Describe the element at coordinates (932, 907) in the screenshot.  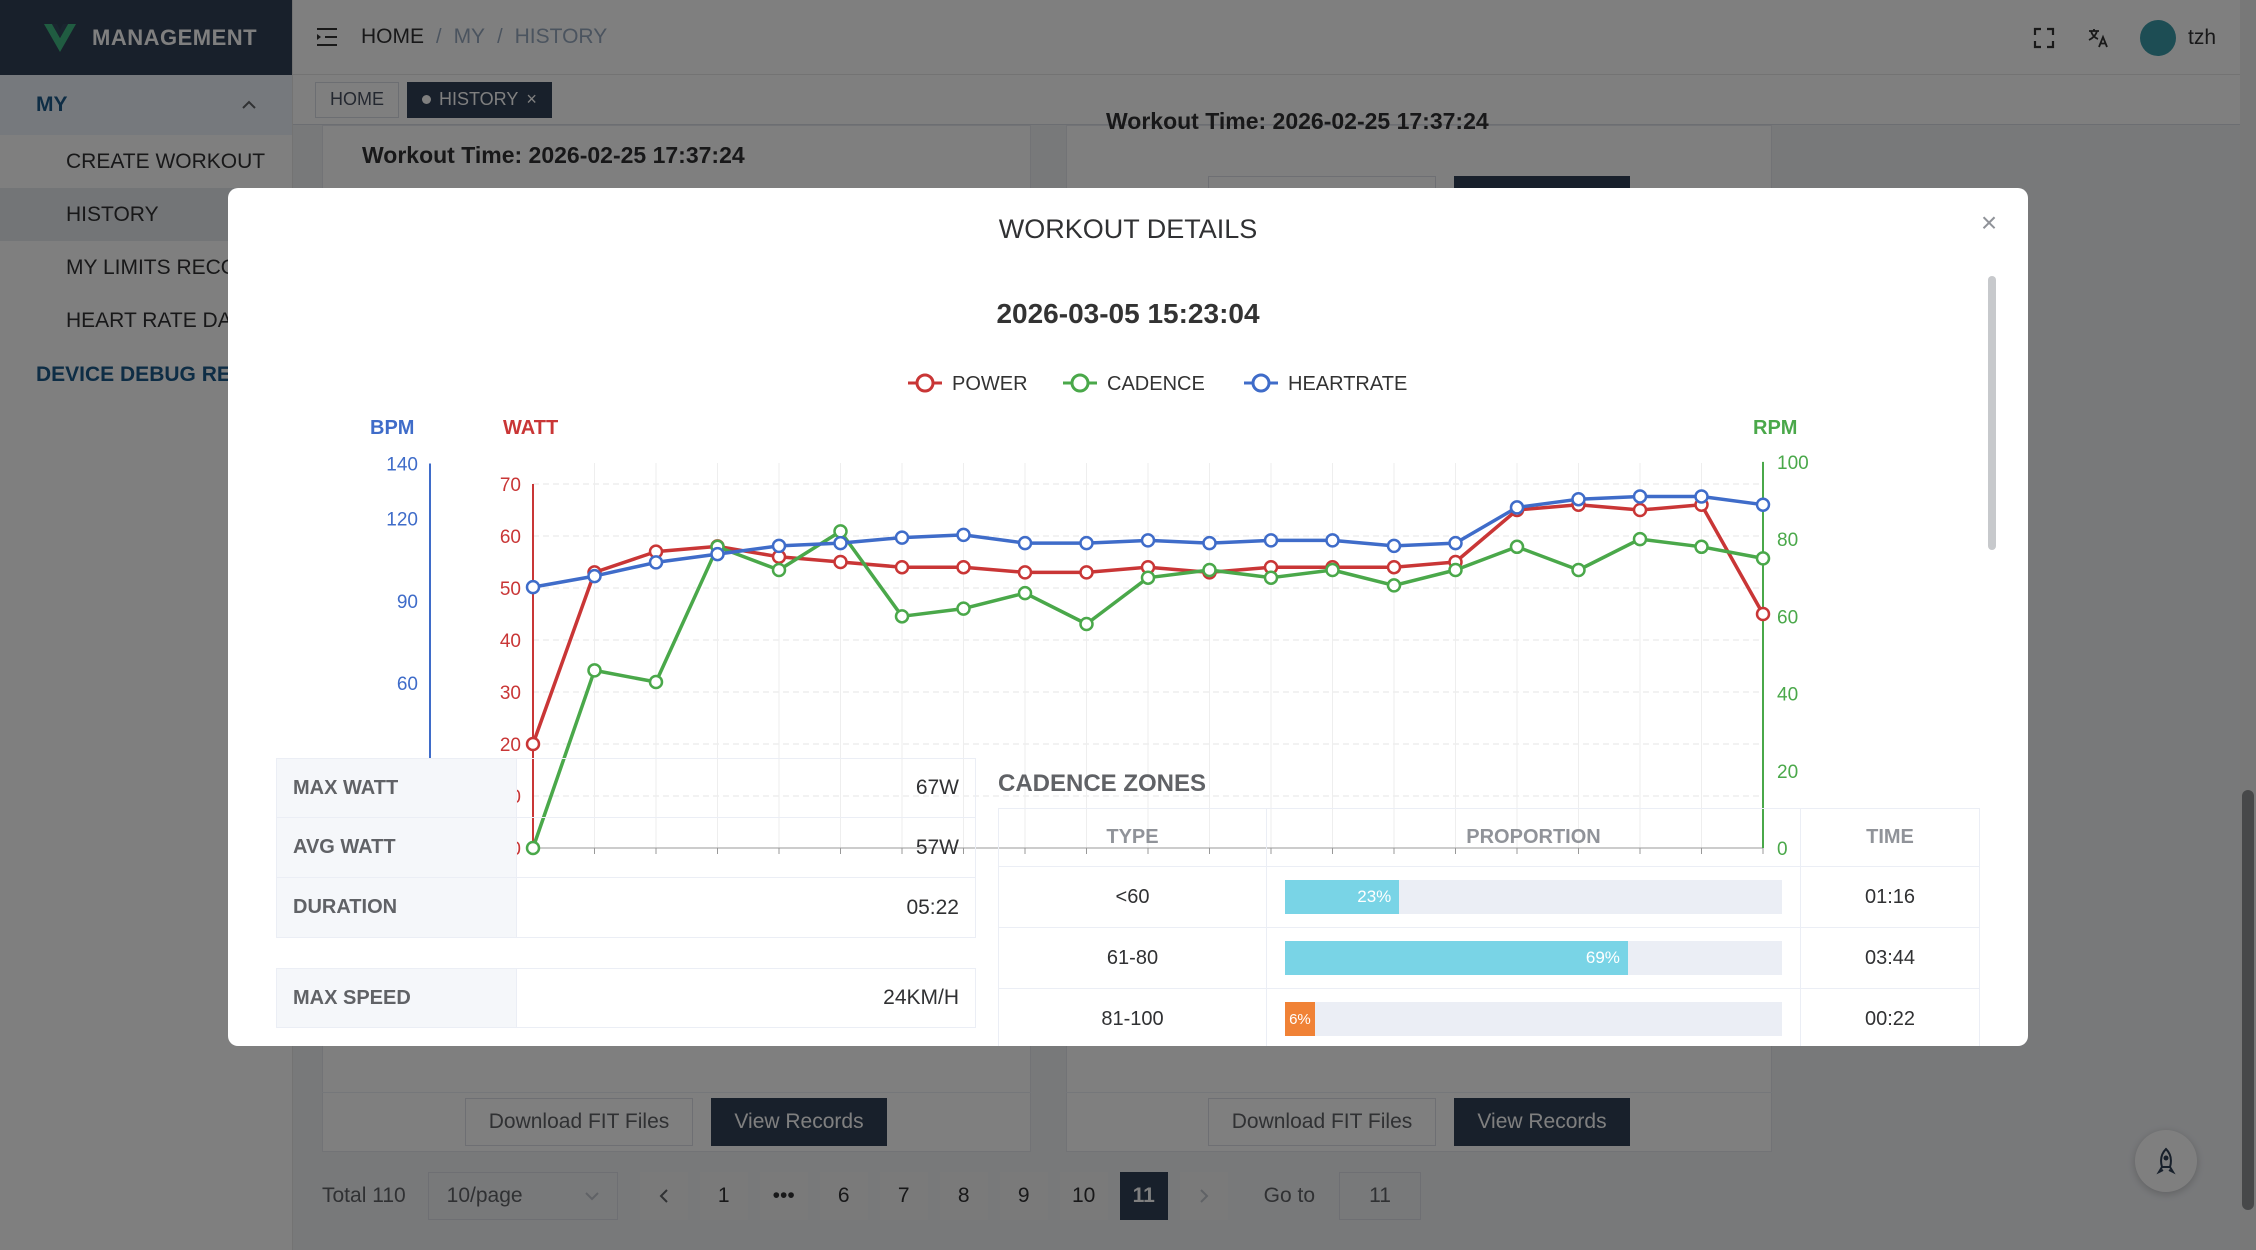
I see `stat-value: 05:22` at that location.